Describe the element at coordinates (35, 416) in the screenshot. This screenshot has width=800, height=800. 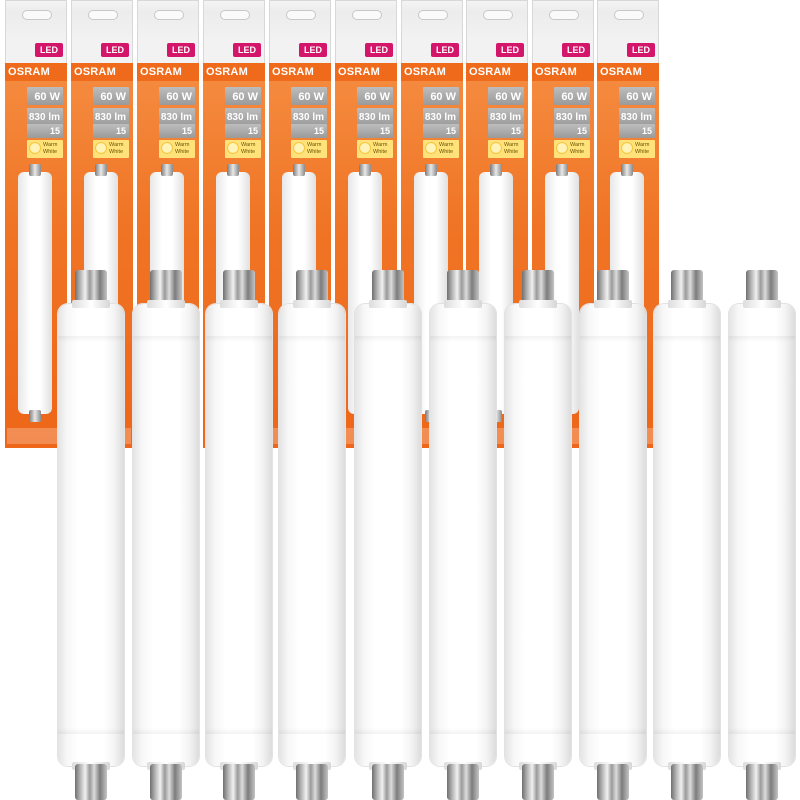
I see `packaged-tube-cap-bottom` at that location.